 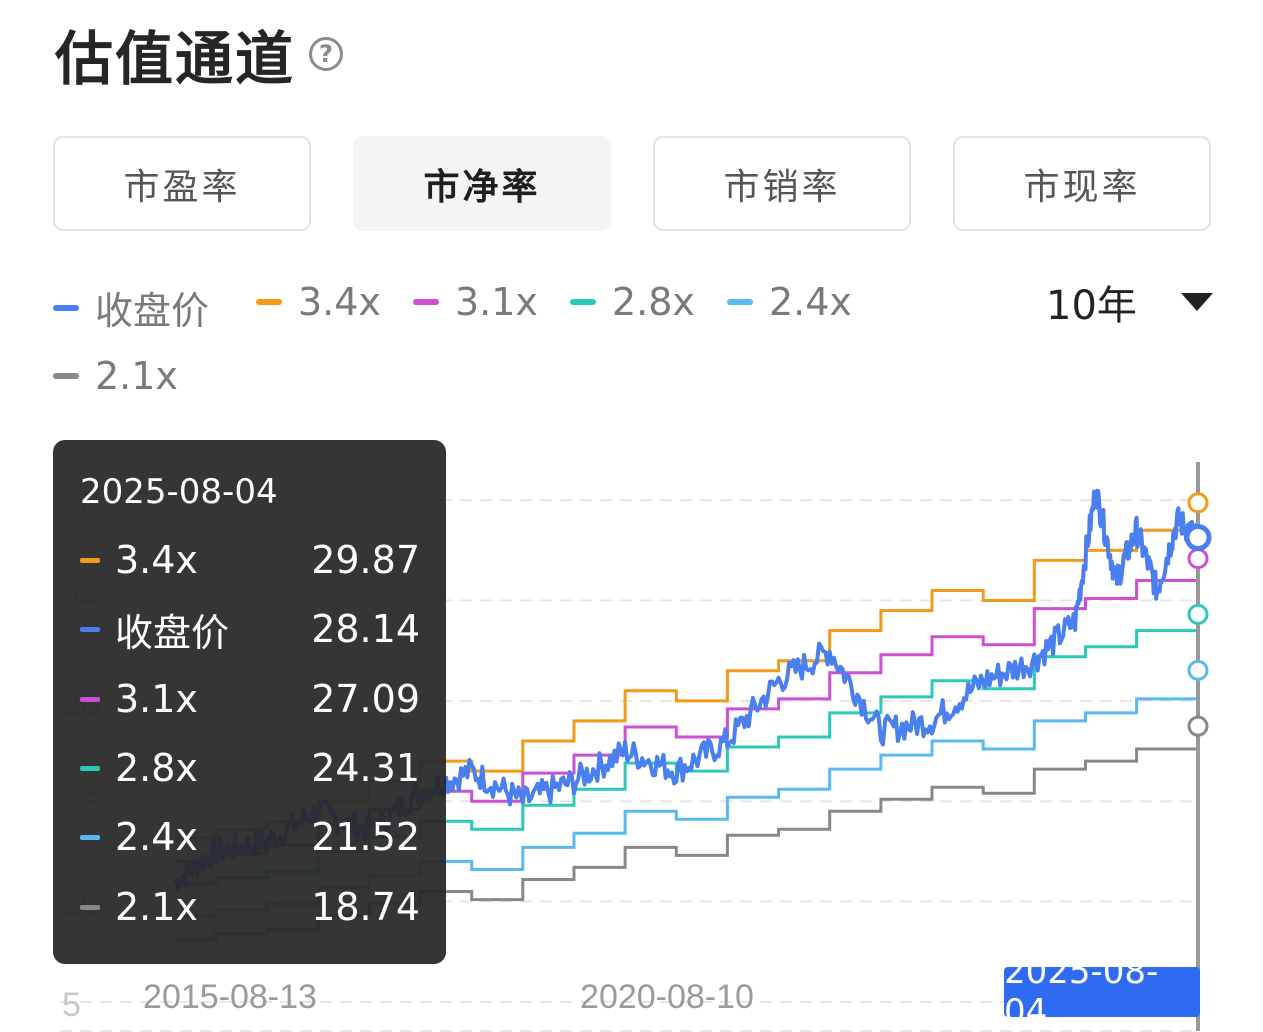 What do you see at coordinates (667, 997) in the screenshot?
I see `x-tick-label: 2020-08-10` at bounding box center [667, 997].